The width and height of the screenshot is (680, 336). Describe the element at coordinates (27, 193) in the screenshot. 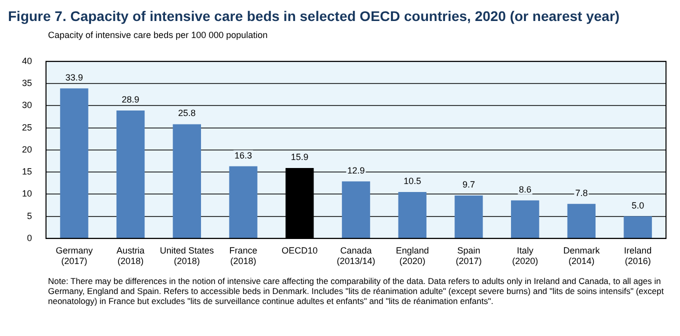

I see `y-tick-label: 10` at that location.